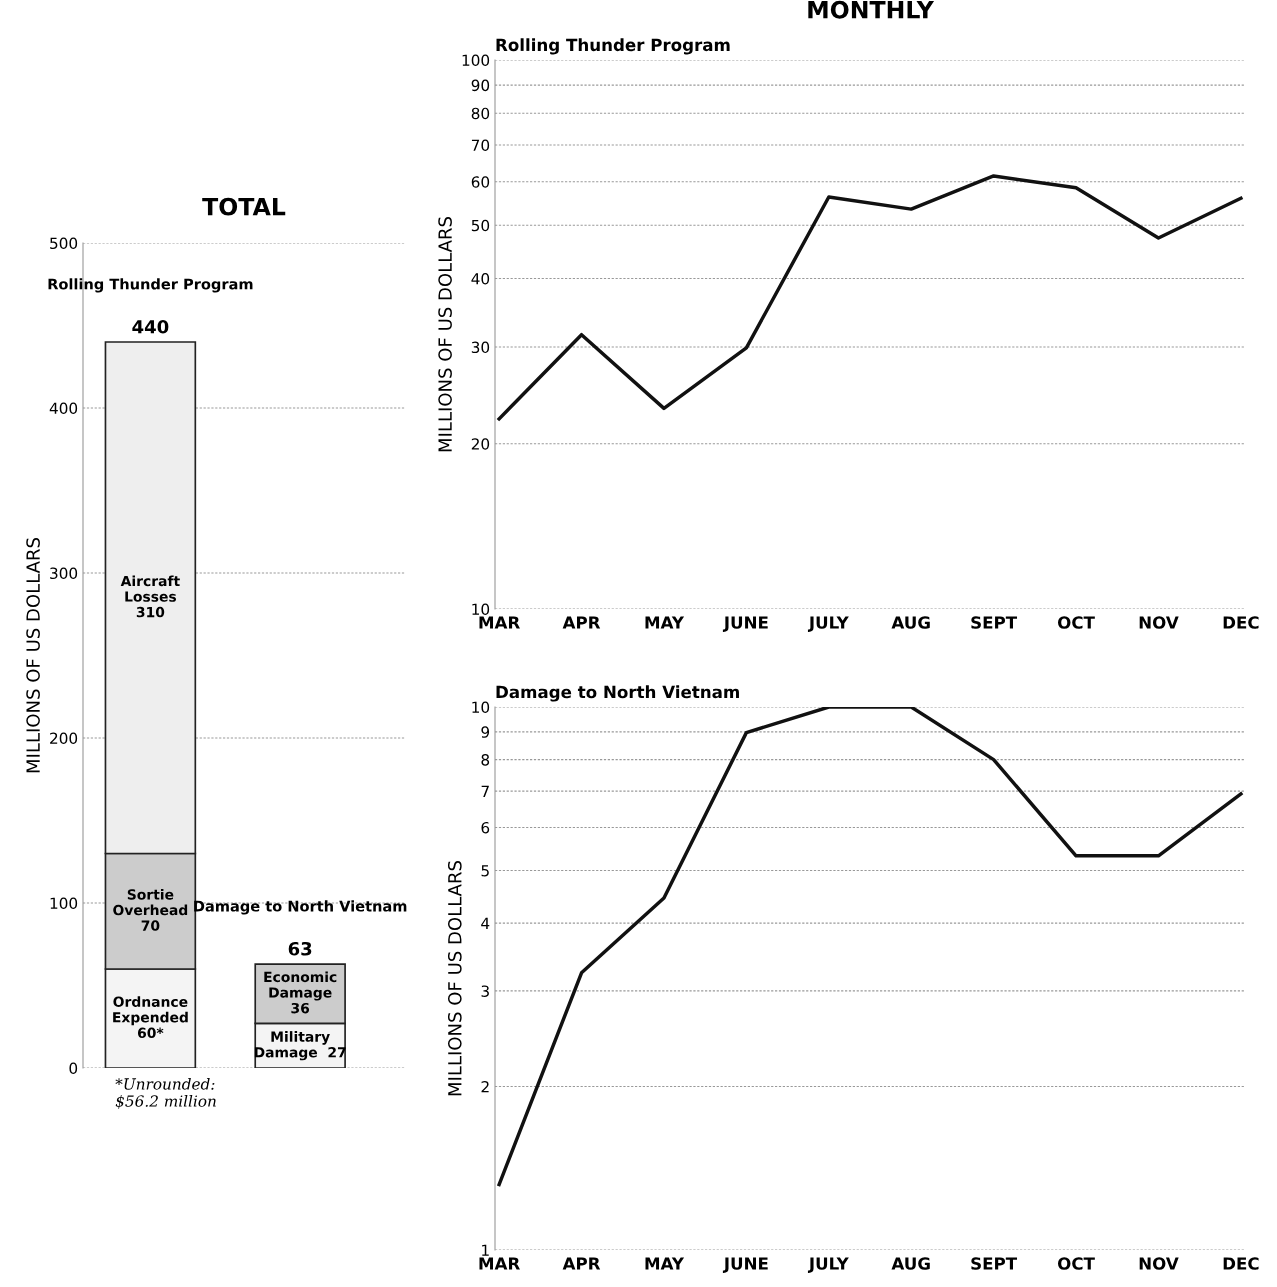 The height and width of the screenshot is (1287, 1277). What do you see at coordinates (480, 278) in the screenshot?
I see `y-tick-label: 40` at bounding box center [480, 278].